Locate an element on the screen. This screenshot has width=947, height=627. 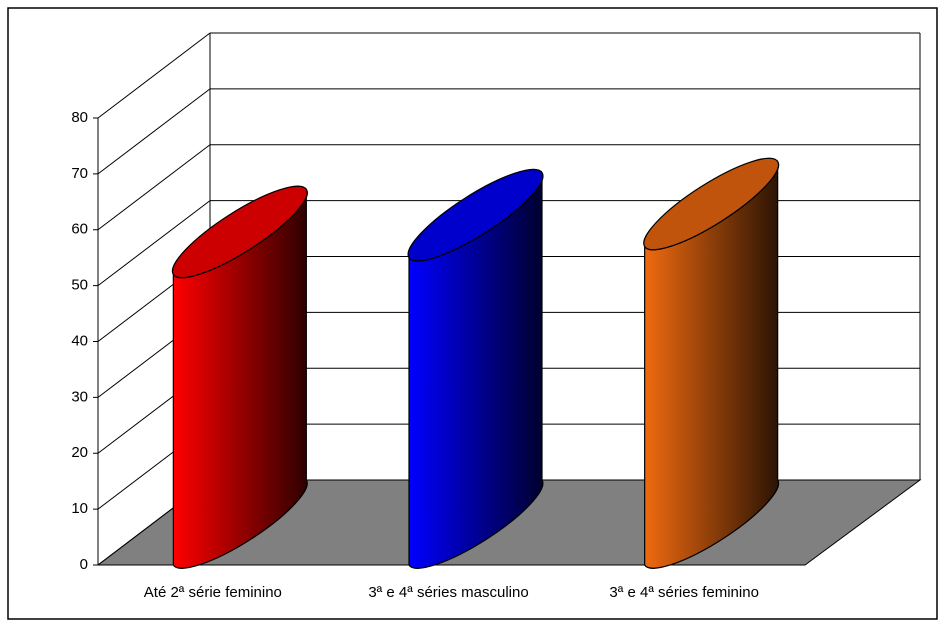
y-tick-label: 20 is located at coordinates (79, 452).